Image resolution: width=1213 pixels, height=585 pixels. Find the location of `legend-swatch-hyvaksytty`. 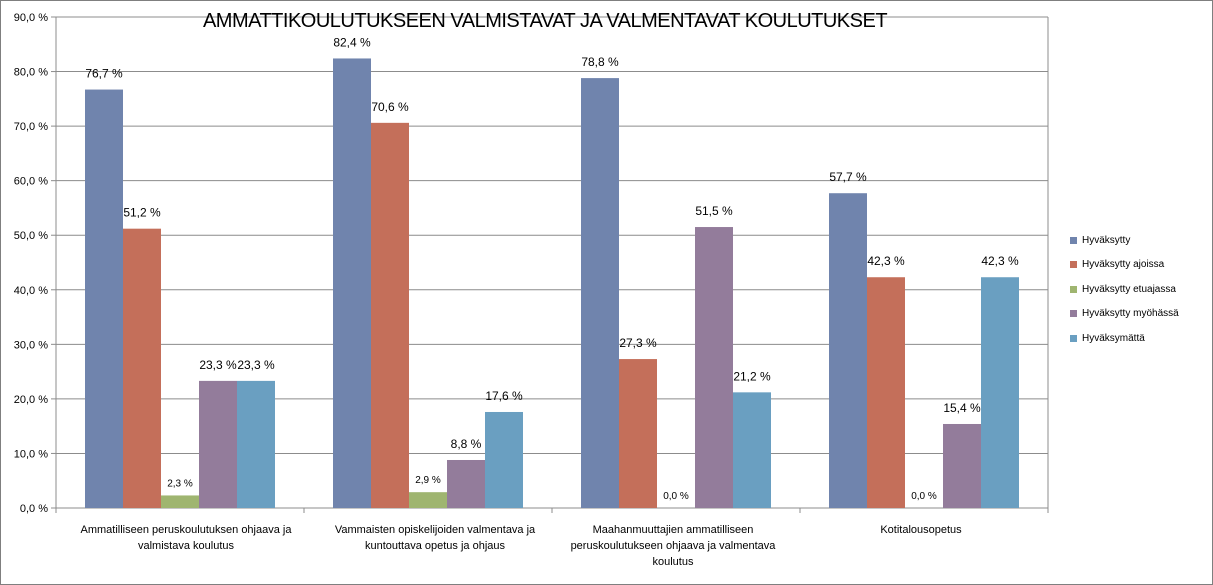

legend-swatch-hyvaksytty is located at coordinates (1073, 240).